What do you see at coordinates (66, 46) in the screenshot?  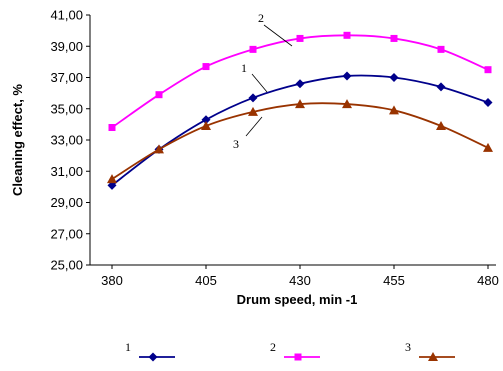 I see `y-tick-label: 39,00` at bounding box center [66, 46].